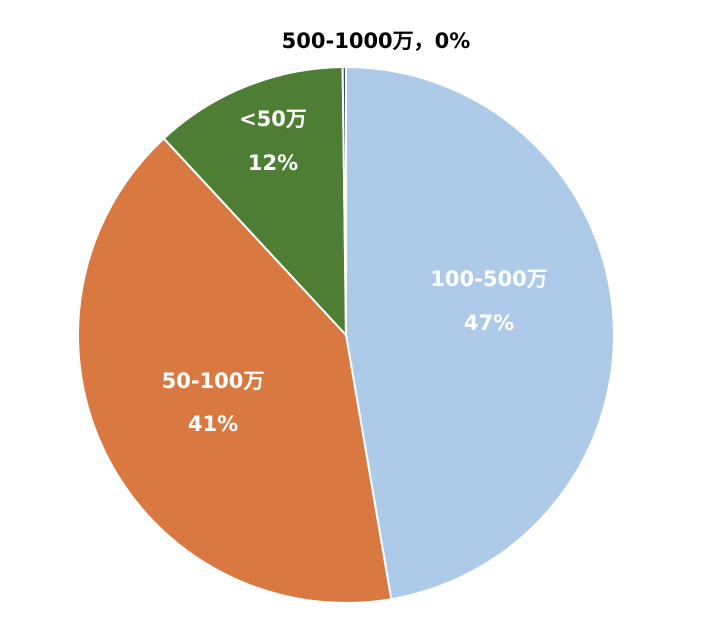 The width and height of the screenshot is (719, 622). I want to click on slice-lt50, so click(255, 202).